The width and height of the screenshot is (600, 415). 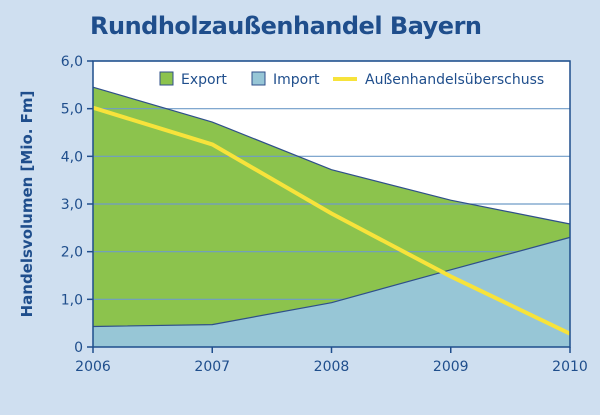 I want to click on legend-label-export: Export, so click(x=204, y=80).